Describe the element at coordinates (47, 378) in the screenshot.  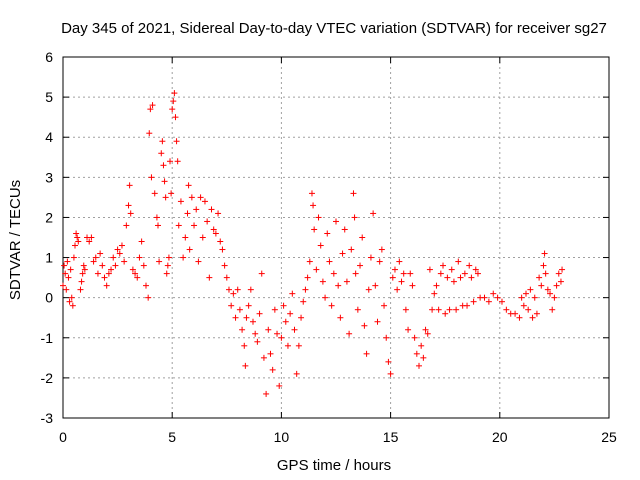
I see `y-tick-label: -2` at that location.